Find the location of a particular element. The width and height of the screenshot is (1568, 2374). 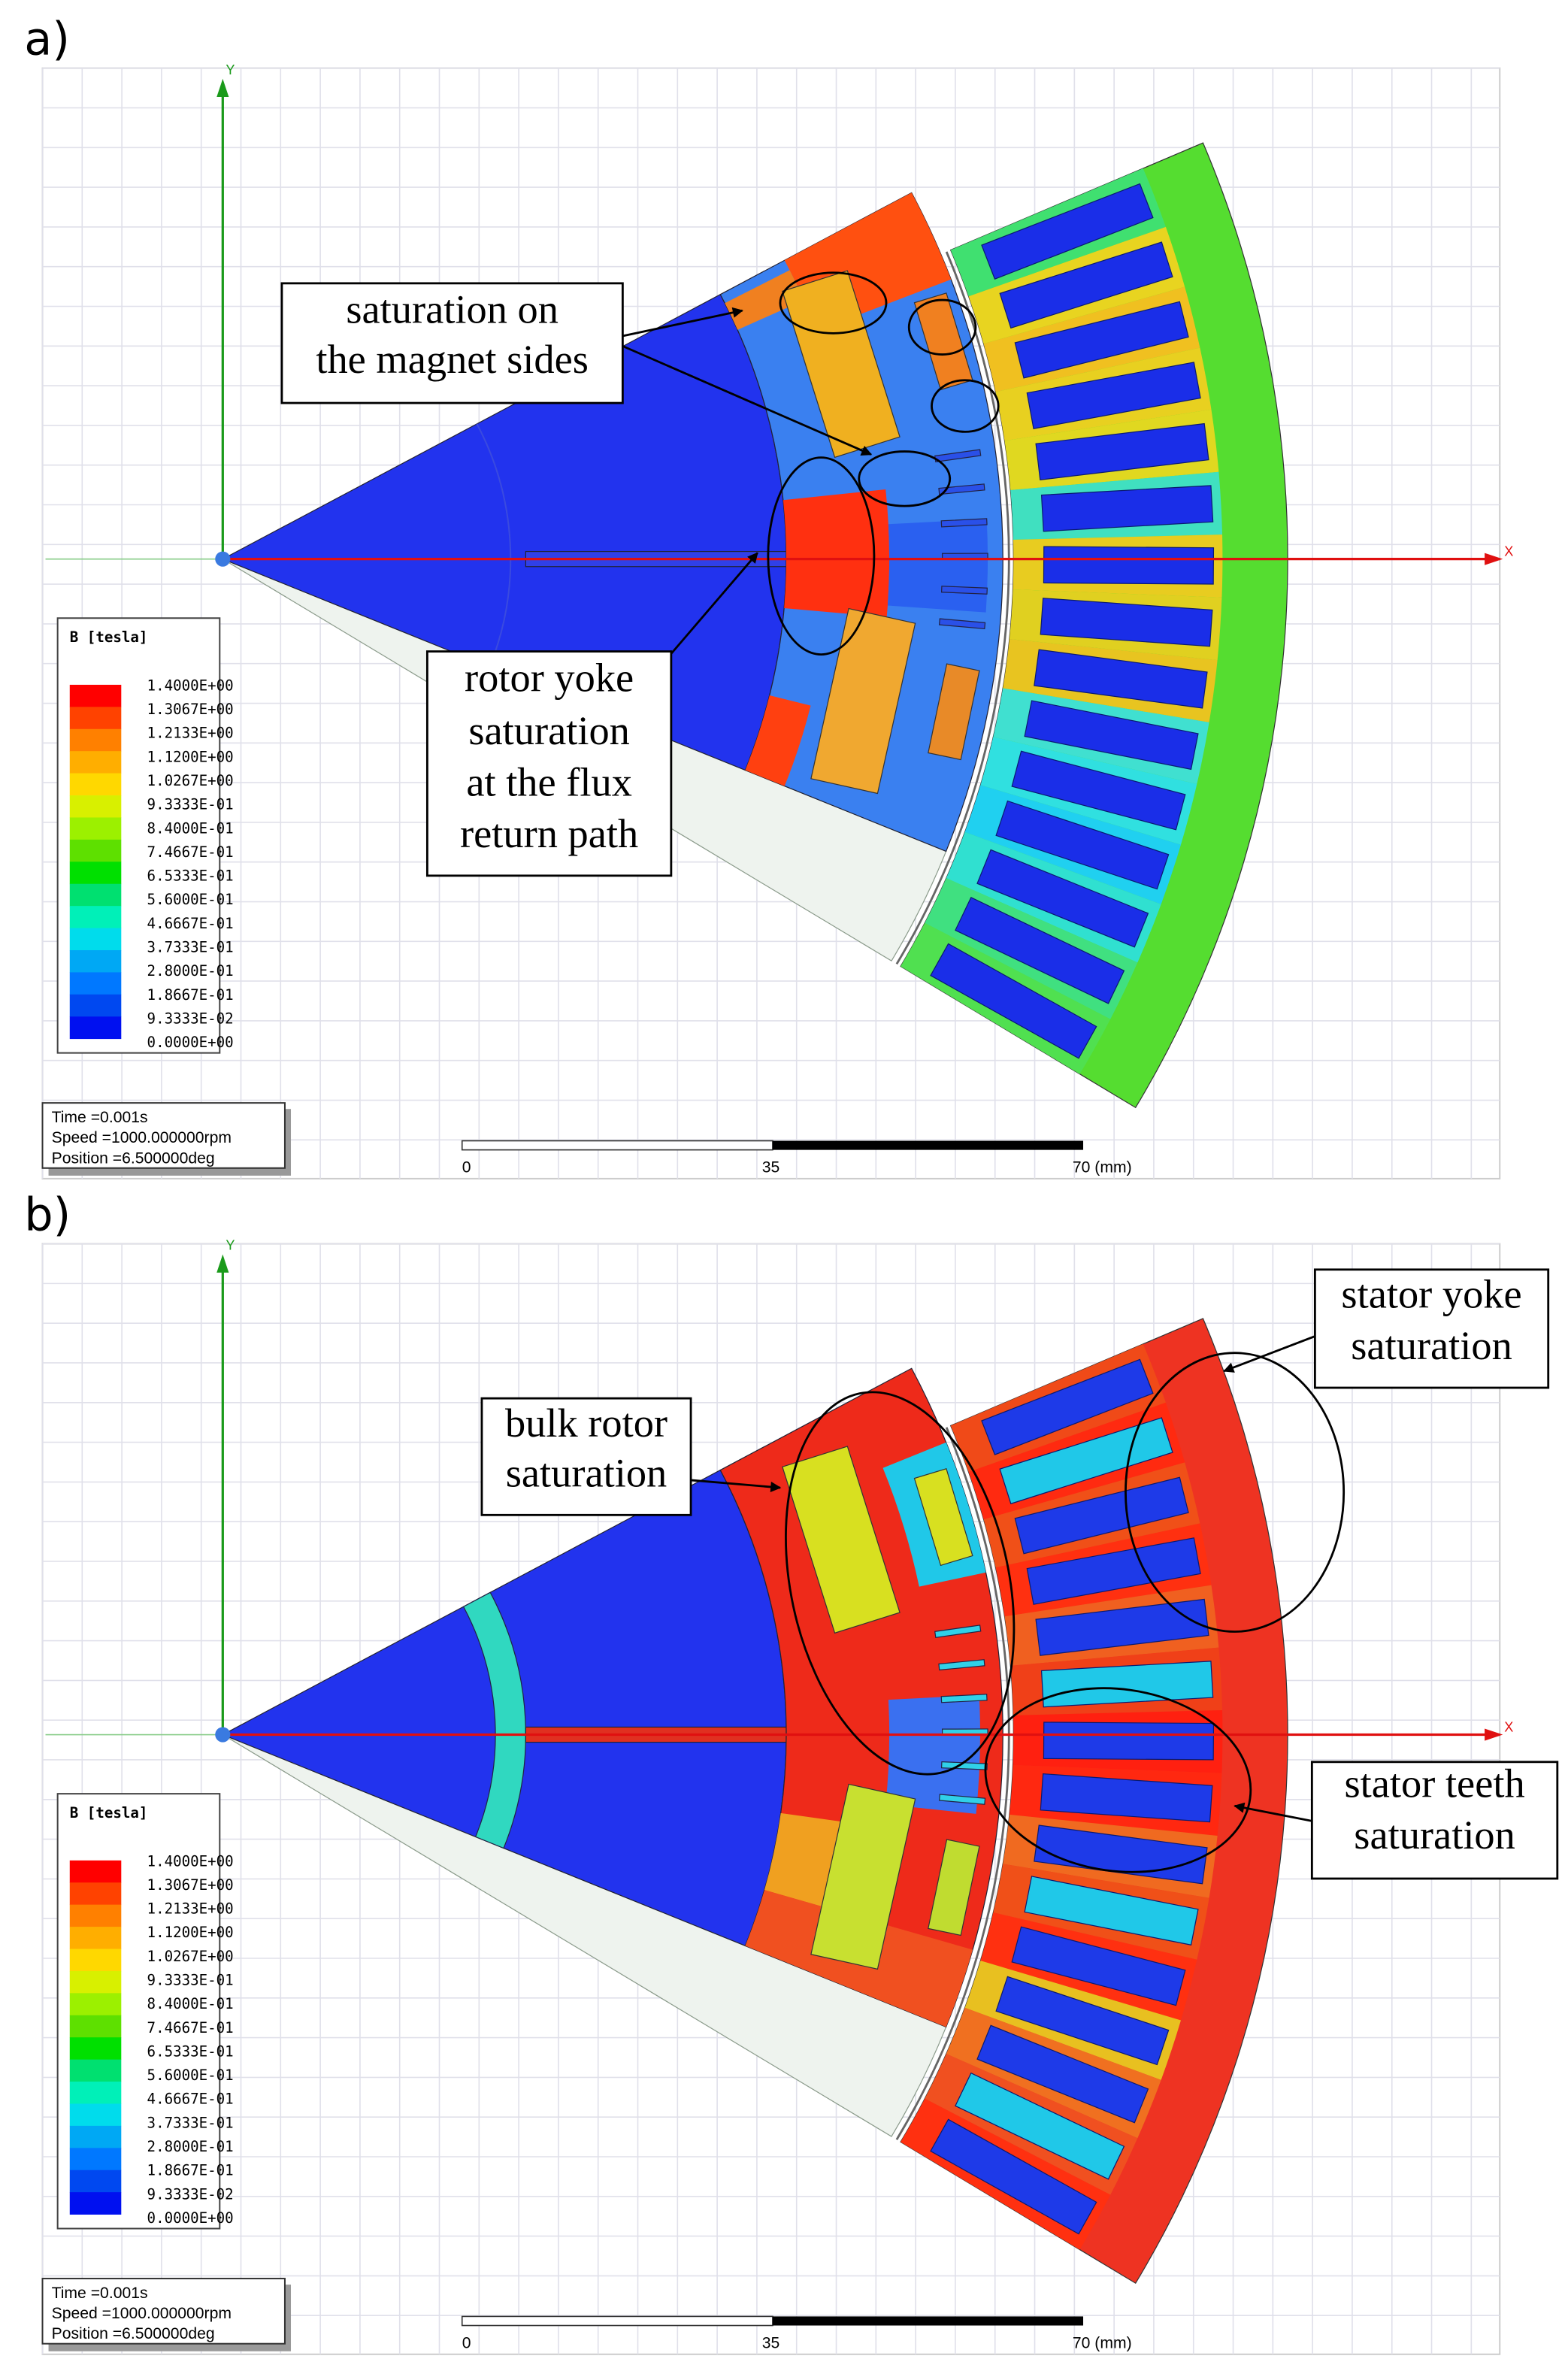

panel-label: a) is located at coordinates (47, 40).